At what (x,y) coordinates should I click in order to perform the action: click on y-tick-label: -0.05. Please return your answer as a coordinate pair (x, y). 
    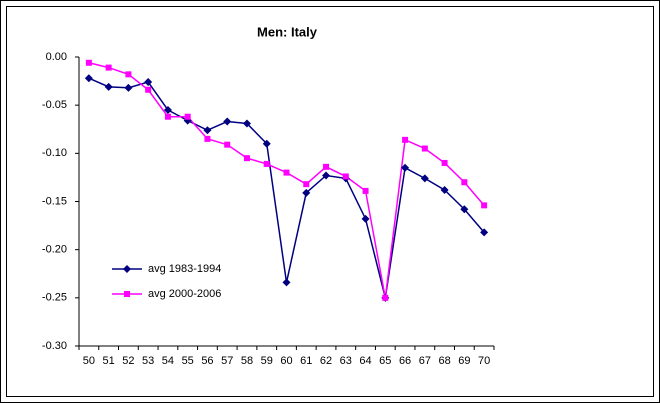
    Looking at the image, I should click on (54, 105).